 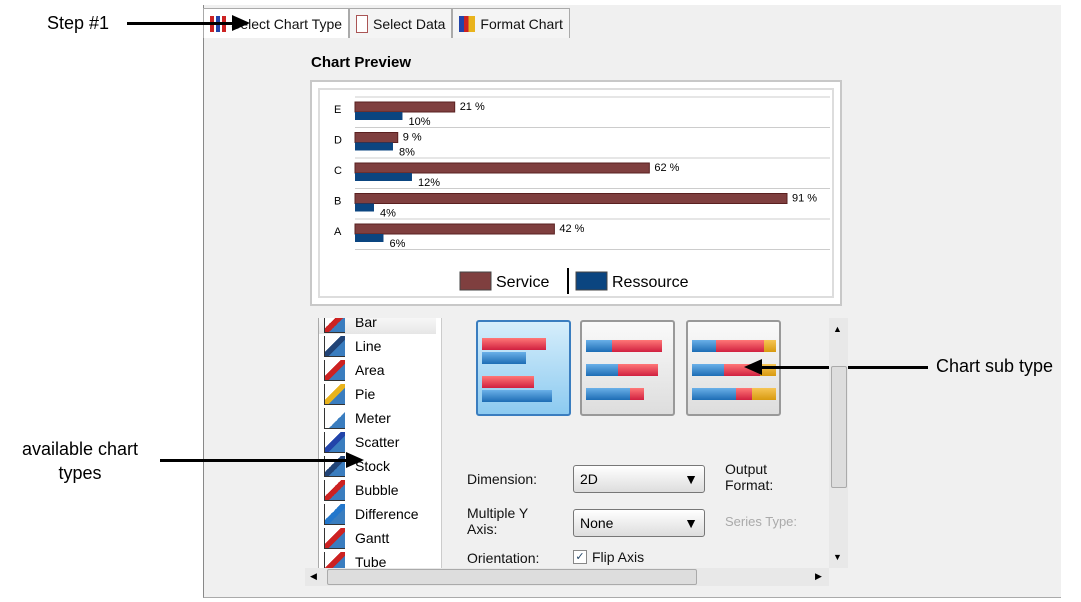 What do you see at coordinates (650, 282) in the screenshot?
I see `legend-label: Ressource` at bounding box center [650, 282].